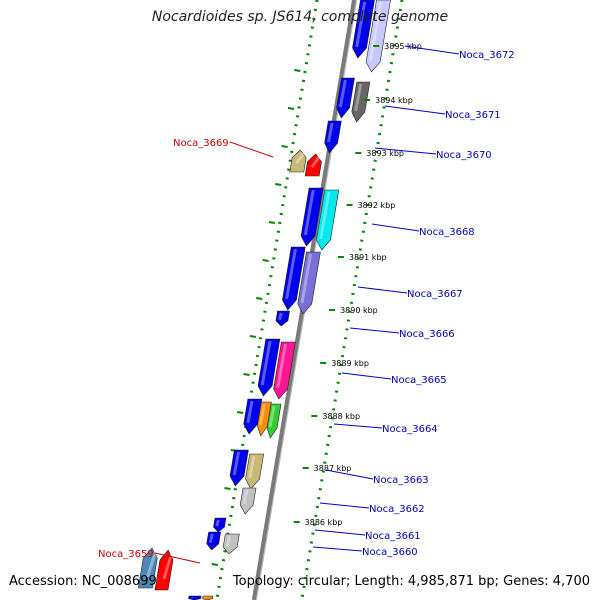 This screenshot has width=600, height=600. I want to click on gene-label-noca-3669: Noca_3669, so click(201, 143).